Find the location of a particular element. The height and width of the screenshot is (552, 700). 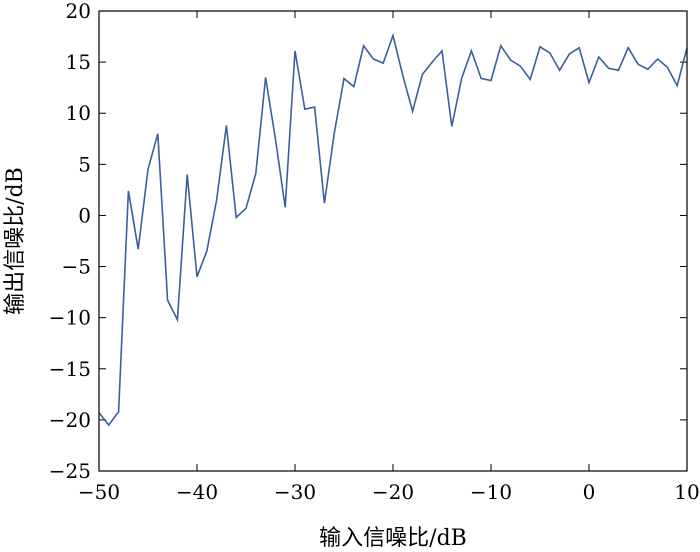

y-tick-label: −15 is located at coordinates (70, 369).